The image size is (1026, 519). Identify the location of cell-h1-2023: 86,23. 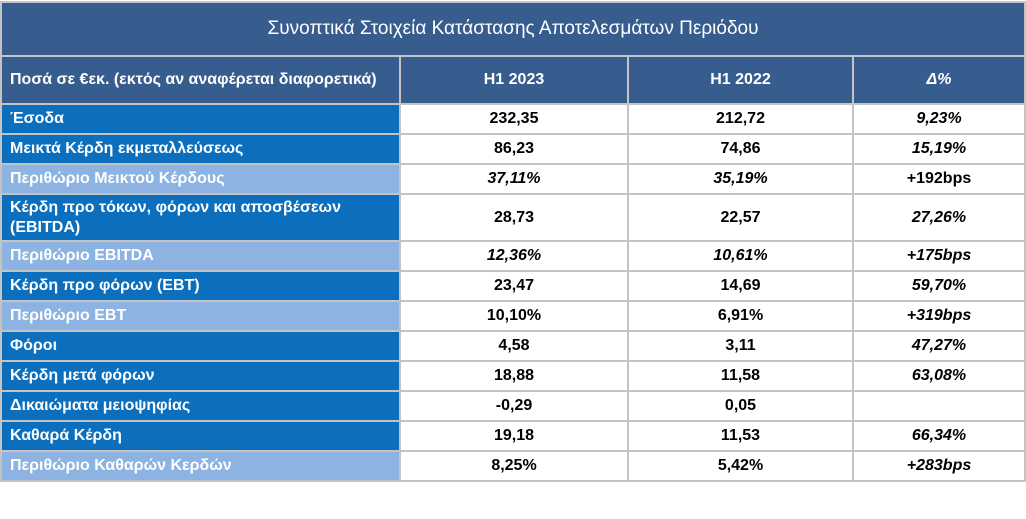
(514, 149).